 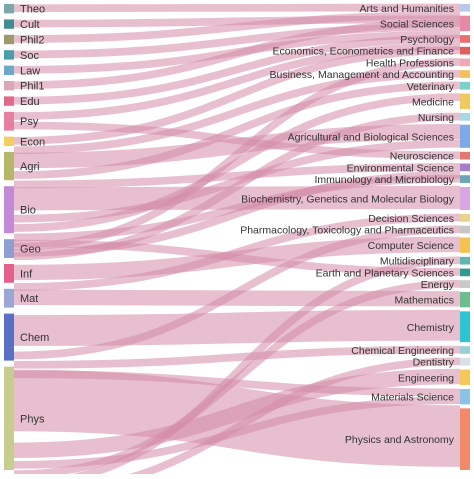 I want to click on link-bio-to-biochemistry-genetics-and-molecular-biology, so click(x=237, y=198).